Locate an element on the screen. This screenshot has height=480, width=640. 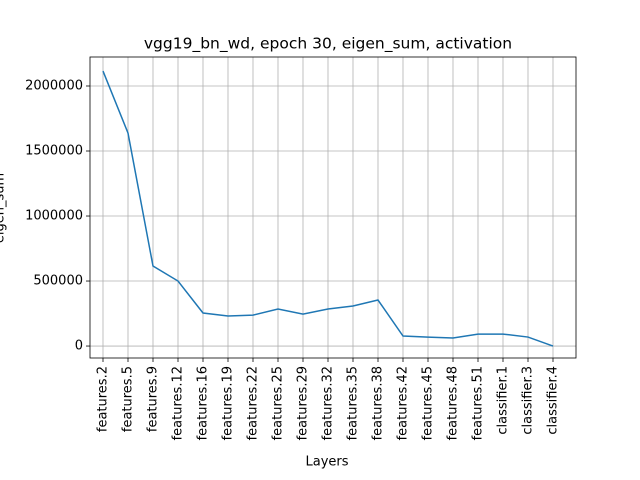
x-axis-label: Layers is located at coordinates (326, 462).